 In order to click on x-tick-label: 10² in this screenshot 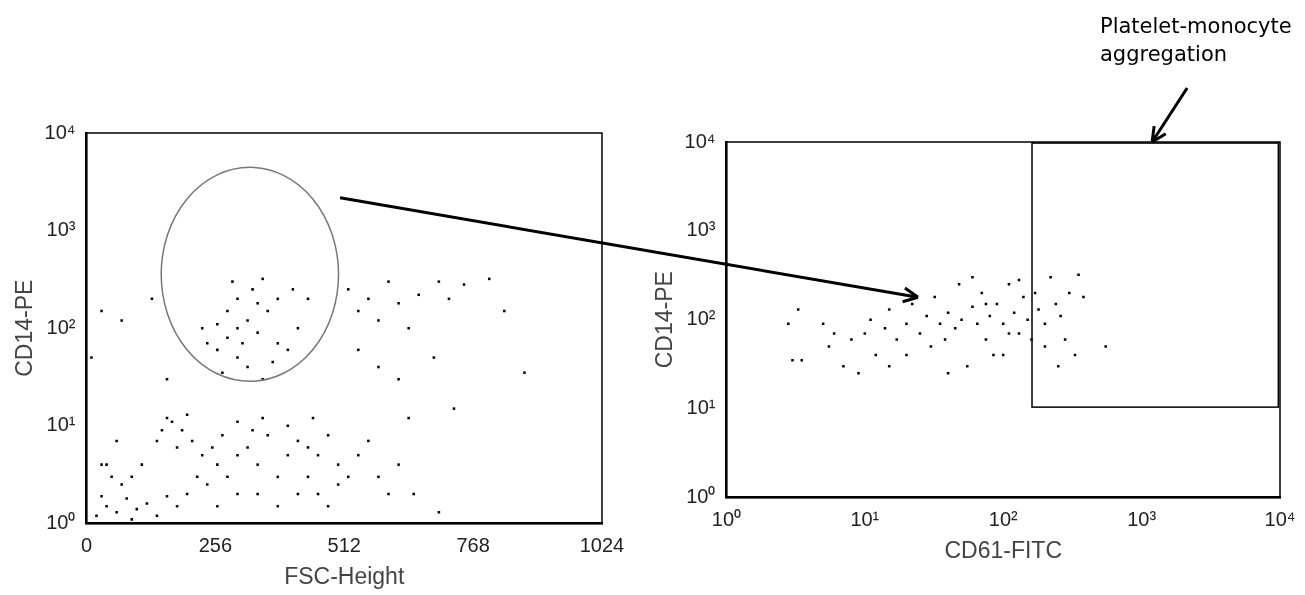, I will do `click(1003, 518)`.